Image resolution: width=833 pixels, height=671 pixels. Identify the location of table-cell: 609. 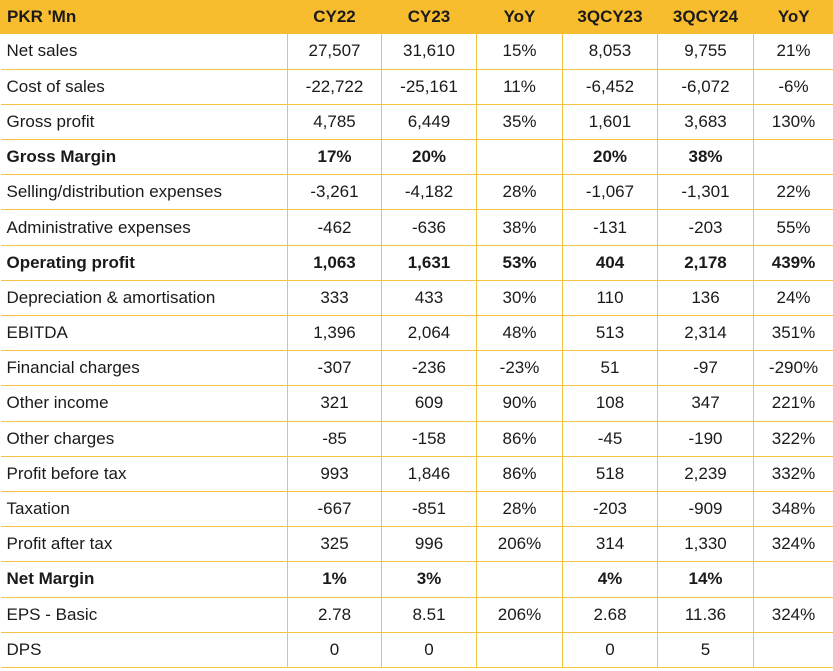
(429, 403).